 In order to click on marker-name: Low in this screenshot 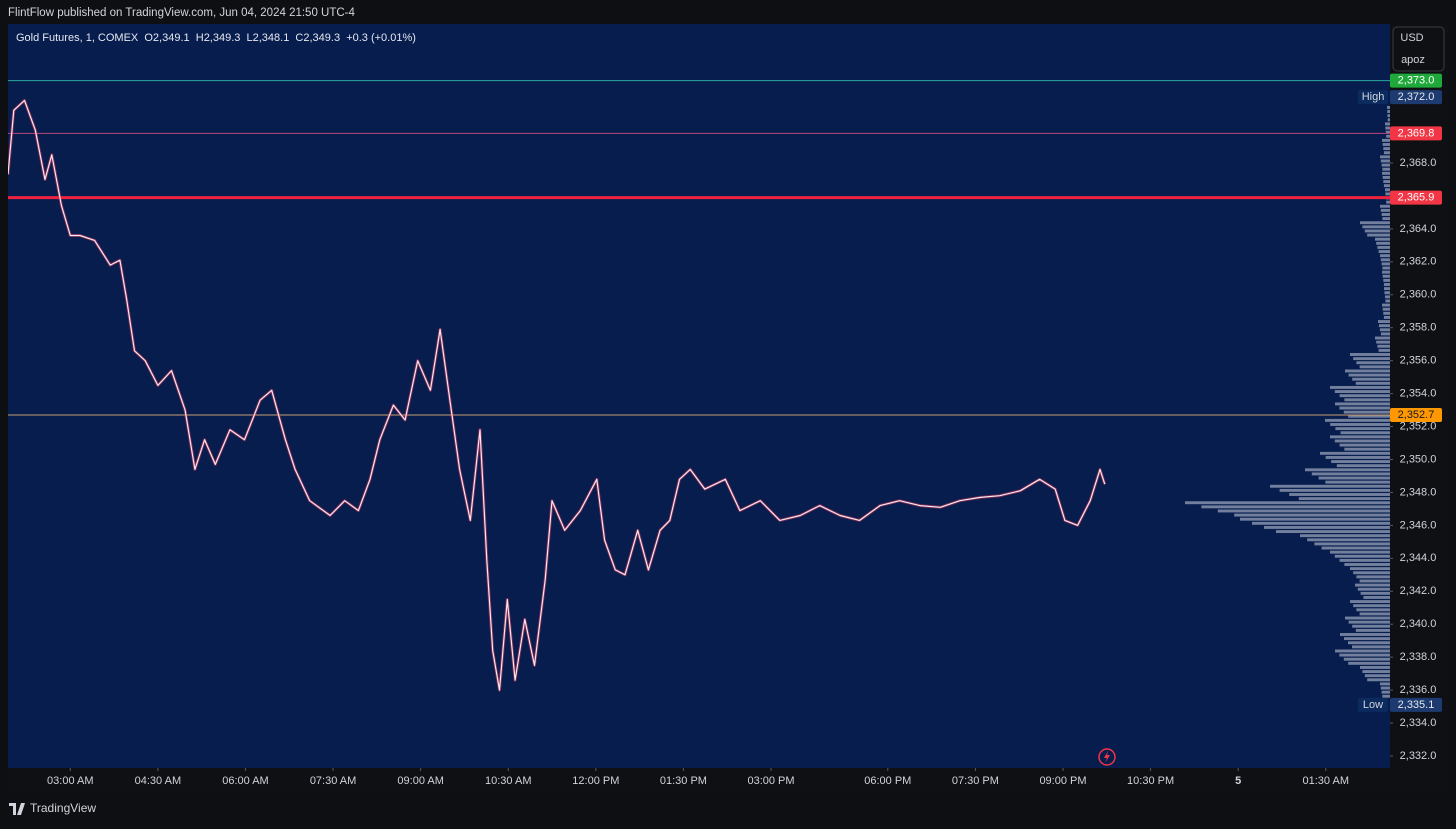, I will do `click(1373, 705)`.